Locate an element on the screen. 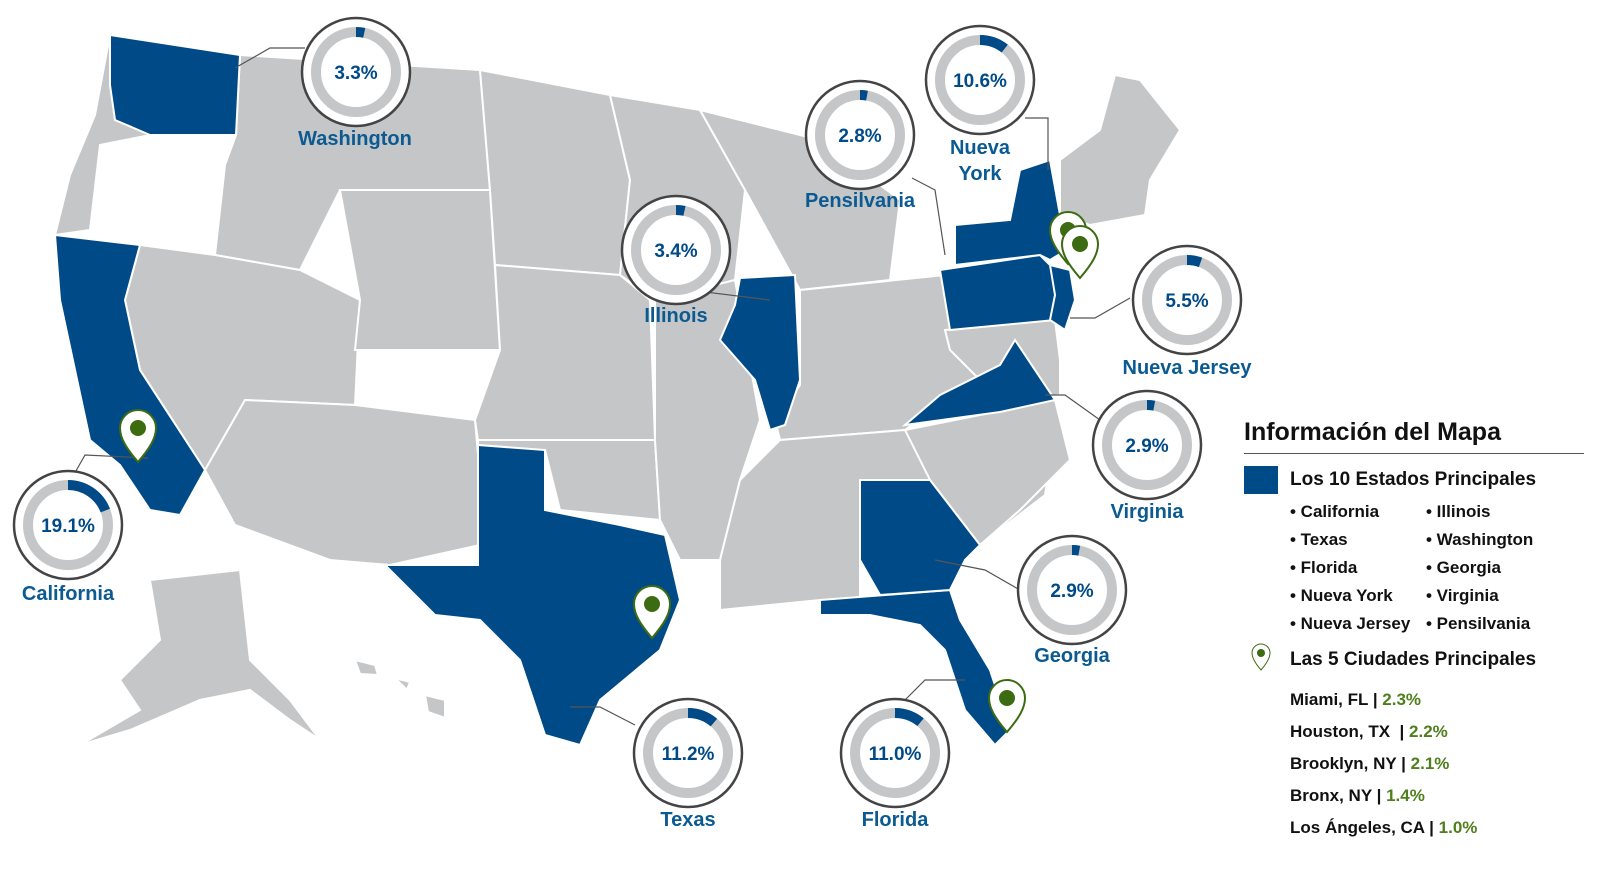  legend-top-states-header: Los 10 Estados Principales is located at coordinates (1414, 480).